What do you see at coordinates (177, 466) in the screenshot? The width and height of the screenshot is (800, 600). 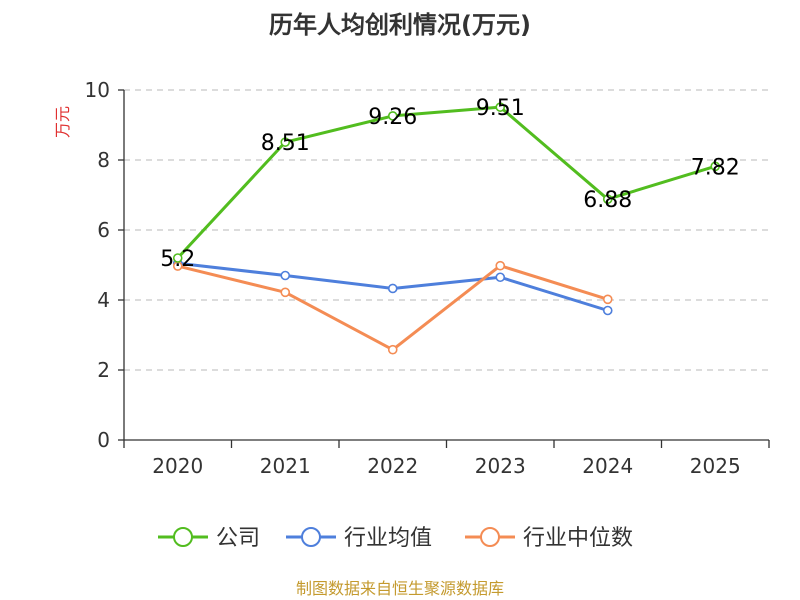 I see `x-tick-label: 2020` at bounding box center [177, 466].